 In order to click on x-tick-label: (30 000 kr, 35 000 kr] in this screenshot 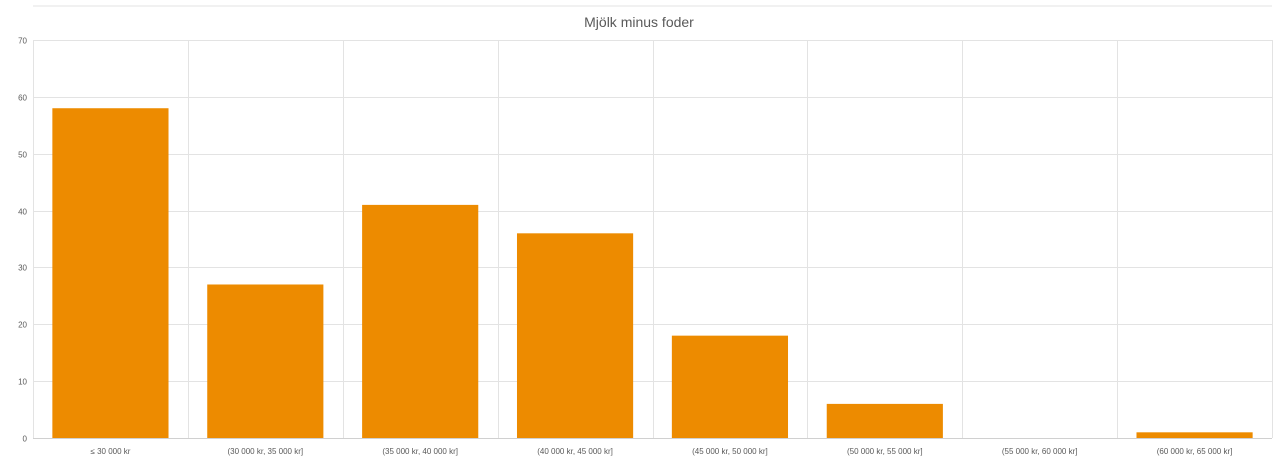, I will do `click(266, 451)`.